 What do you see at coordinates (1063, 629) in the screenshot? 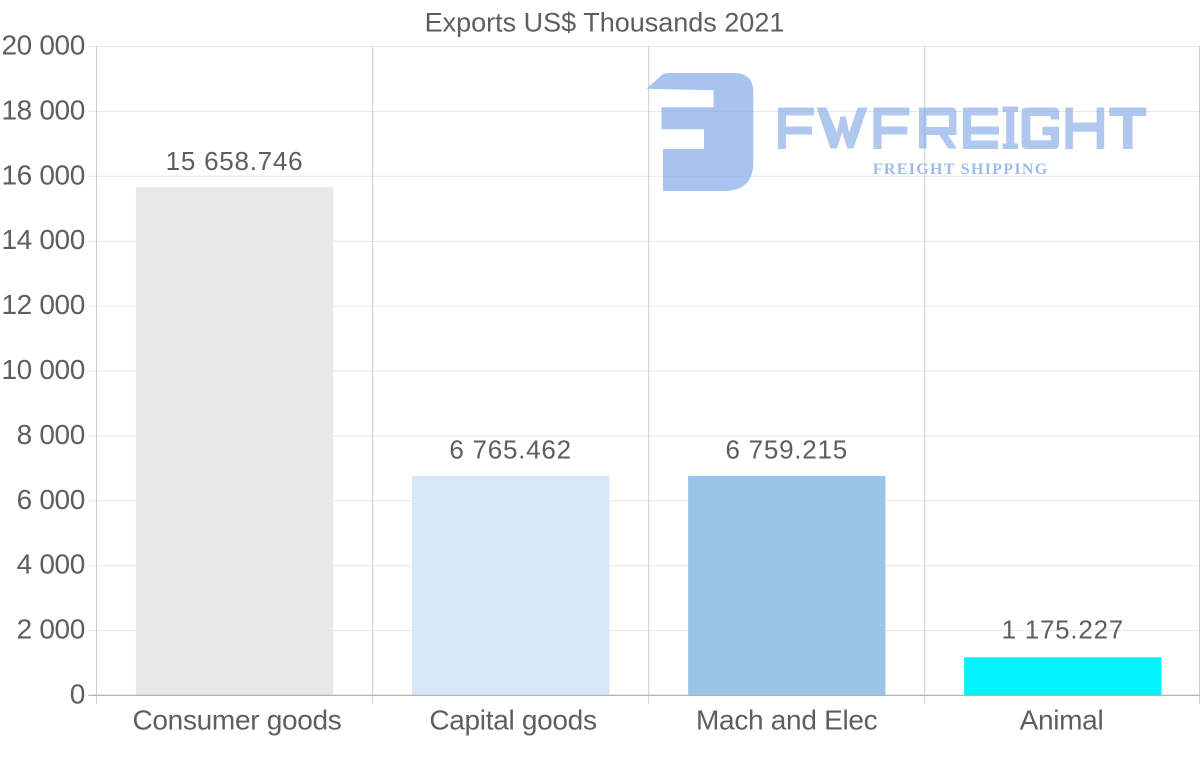
I see `svg-text: 1 175.227` at bounding box center [1063, 629].